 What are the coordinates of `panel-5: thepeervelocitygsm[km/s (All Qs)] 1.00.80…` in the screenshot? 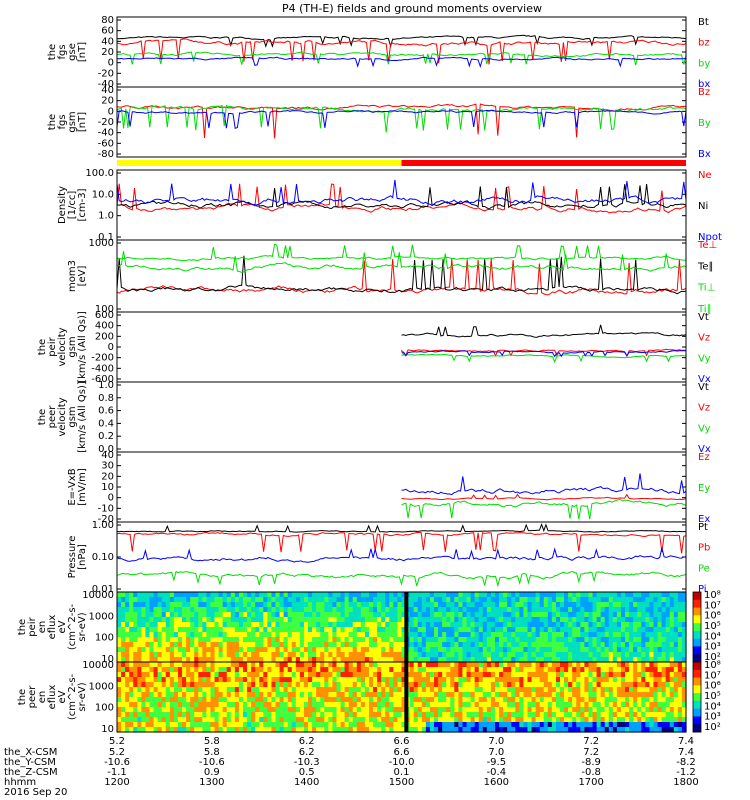 It's located at (374, 417).